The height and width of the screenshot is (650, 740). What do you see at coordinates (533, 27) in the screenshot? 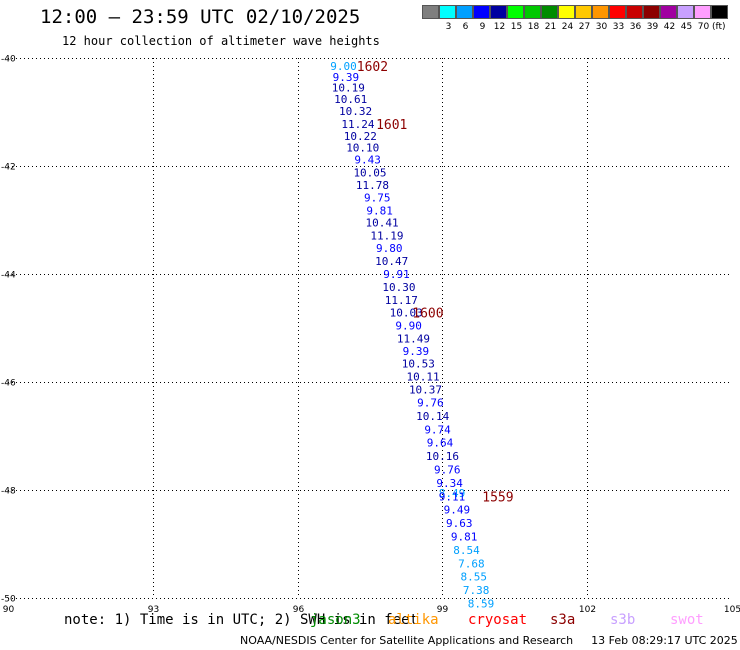
I see `color-scale-label: 18` at bounding box center [533, 27].